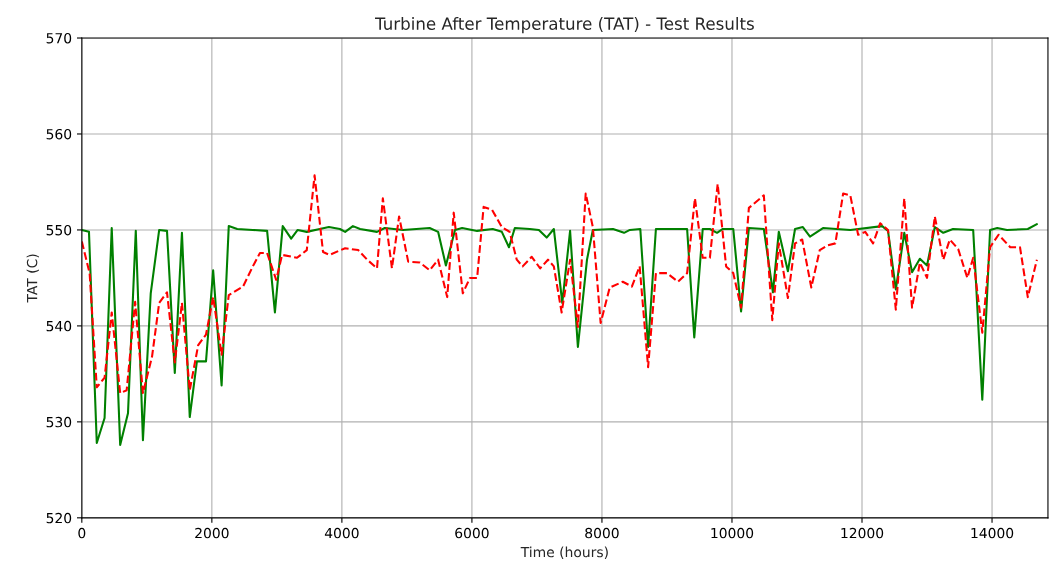  What do you see at coordinates (862, 533) in the screenshot?
I see `x-tick-label: 12000` at bounding box center [862, 533].